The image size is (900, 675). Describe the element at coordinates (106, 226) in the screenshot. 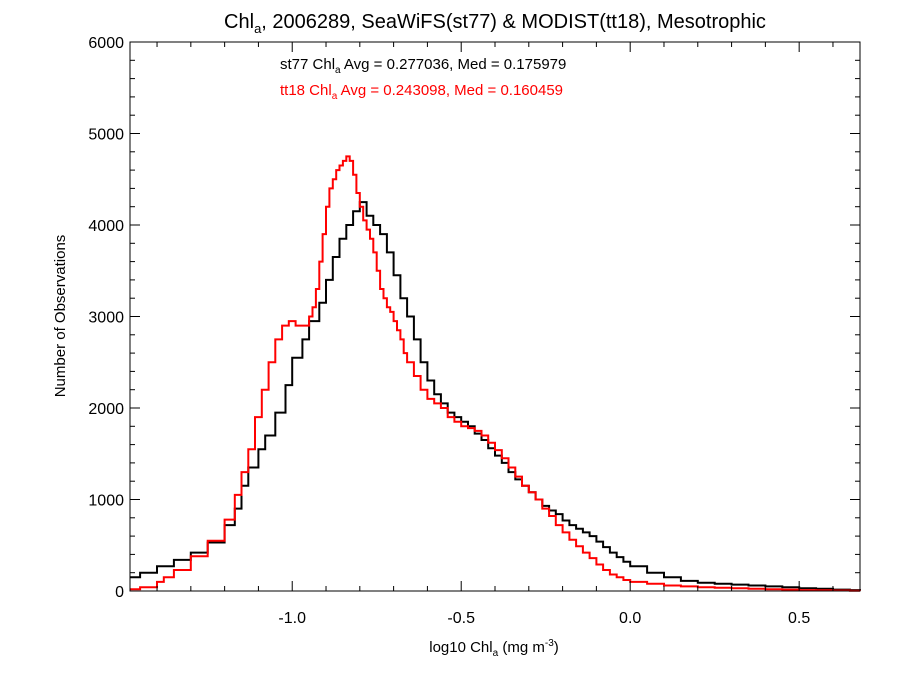

I see `y-tick-label: 4000` at that location.